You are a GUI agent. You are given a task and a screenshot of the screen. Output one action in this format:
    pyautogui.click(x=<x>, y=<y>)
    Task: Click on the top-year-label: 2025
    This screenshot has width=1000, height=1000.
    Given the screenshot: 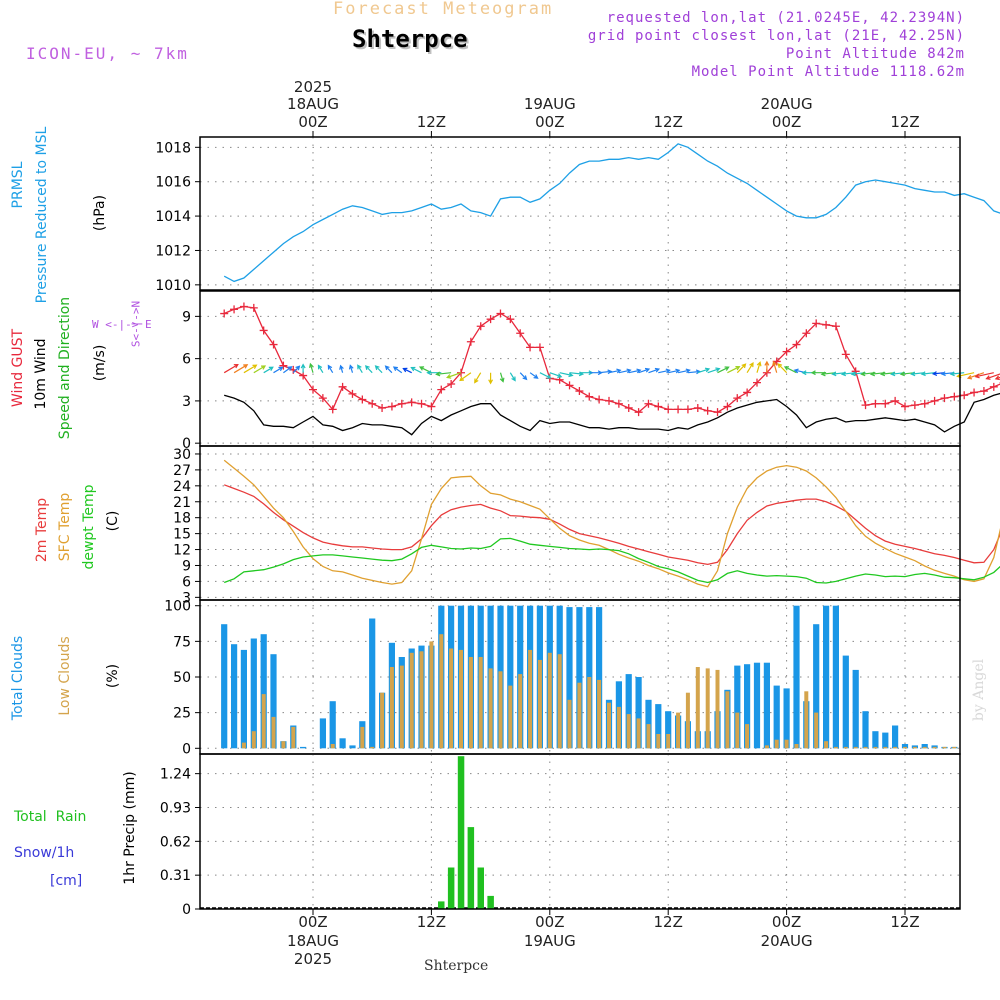 What is the action you would take?
    pyautogui.click(x=313, y=87)
    